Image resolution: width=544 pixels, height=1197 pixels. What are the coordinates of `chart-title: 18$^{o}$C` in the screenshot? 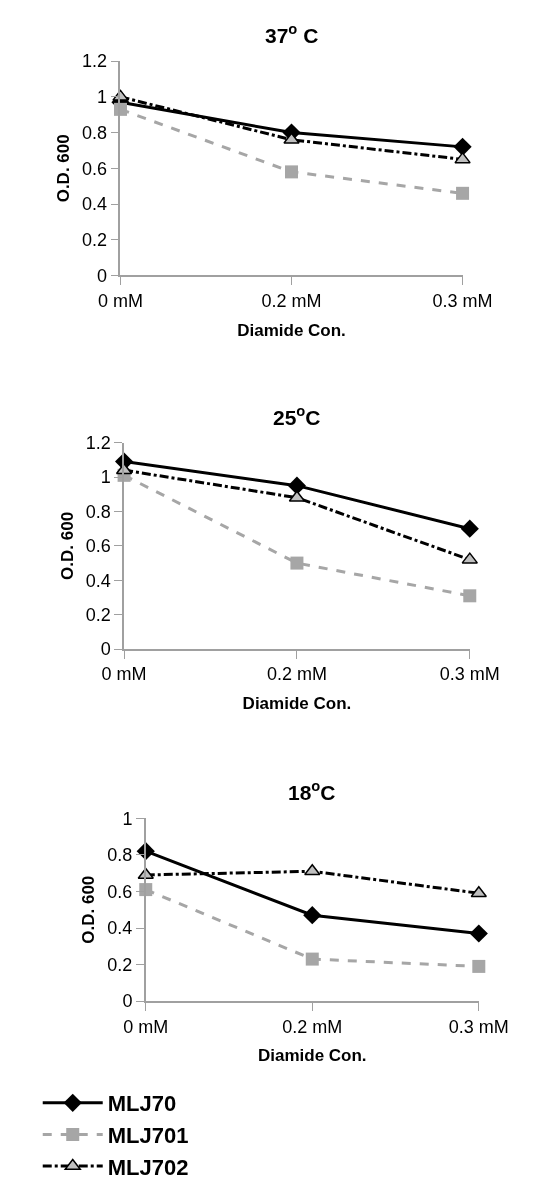 It's located at (312, 791).